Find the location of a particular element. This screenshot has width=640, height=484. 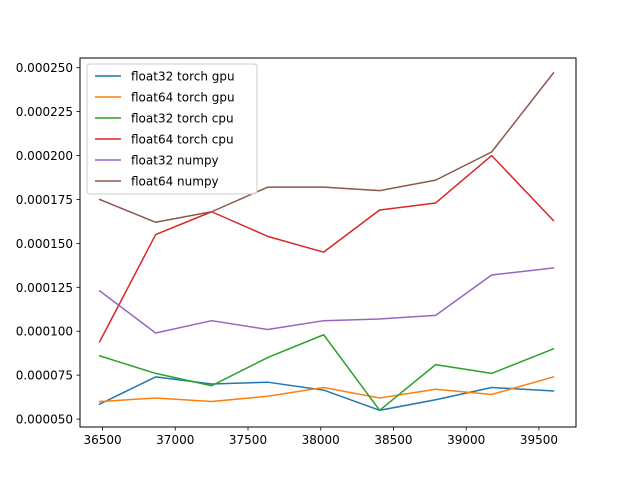

x-tick-label-0: 36500 is located at coordinates (102, 440).